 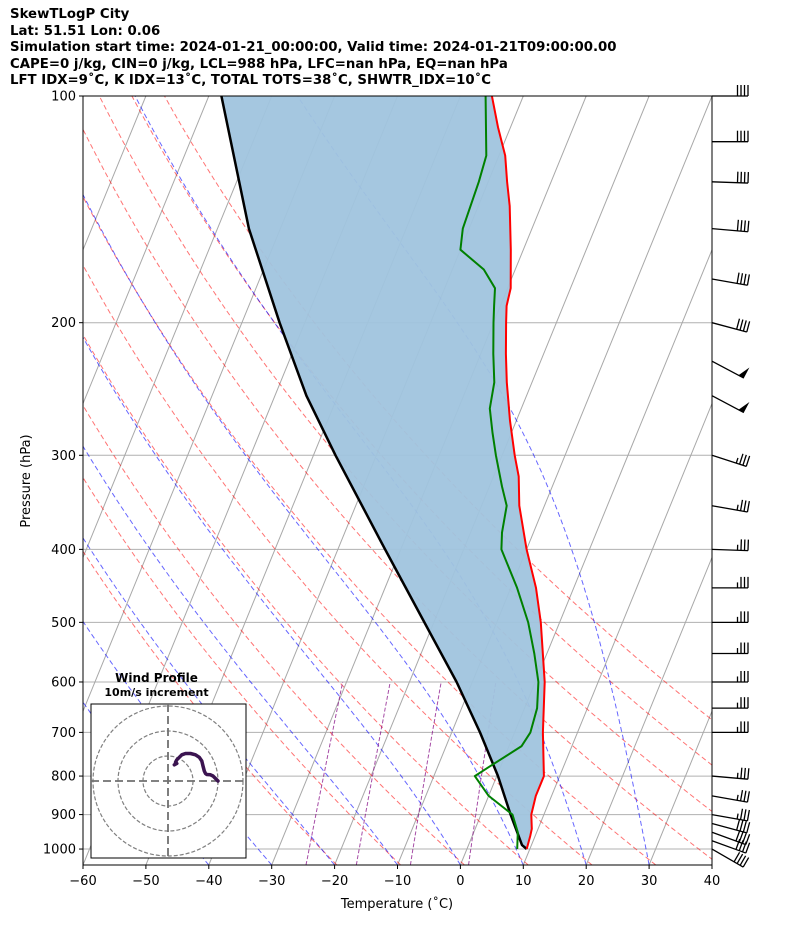 What do you see at coordinates (85, 31) in the screenshot?
I see `location-line: Lat: 51.51 Lon: 0.06` at bounding box center [85, 31].